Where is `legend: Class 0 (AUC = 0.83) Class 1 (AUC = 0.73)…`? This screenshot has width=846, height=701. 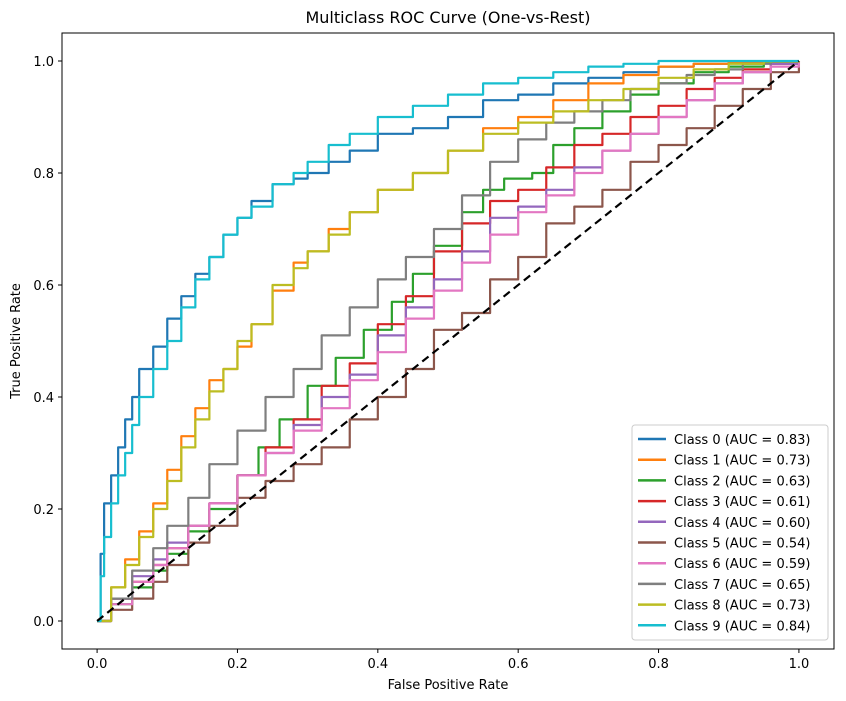
legend: Class 0 (AUC = 0.83) Class 1 (AUC = 0.73)… is located at coordinates (730, 532).